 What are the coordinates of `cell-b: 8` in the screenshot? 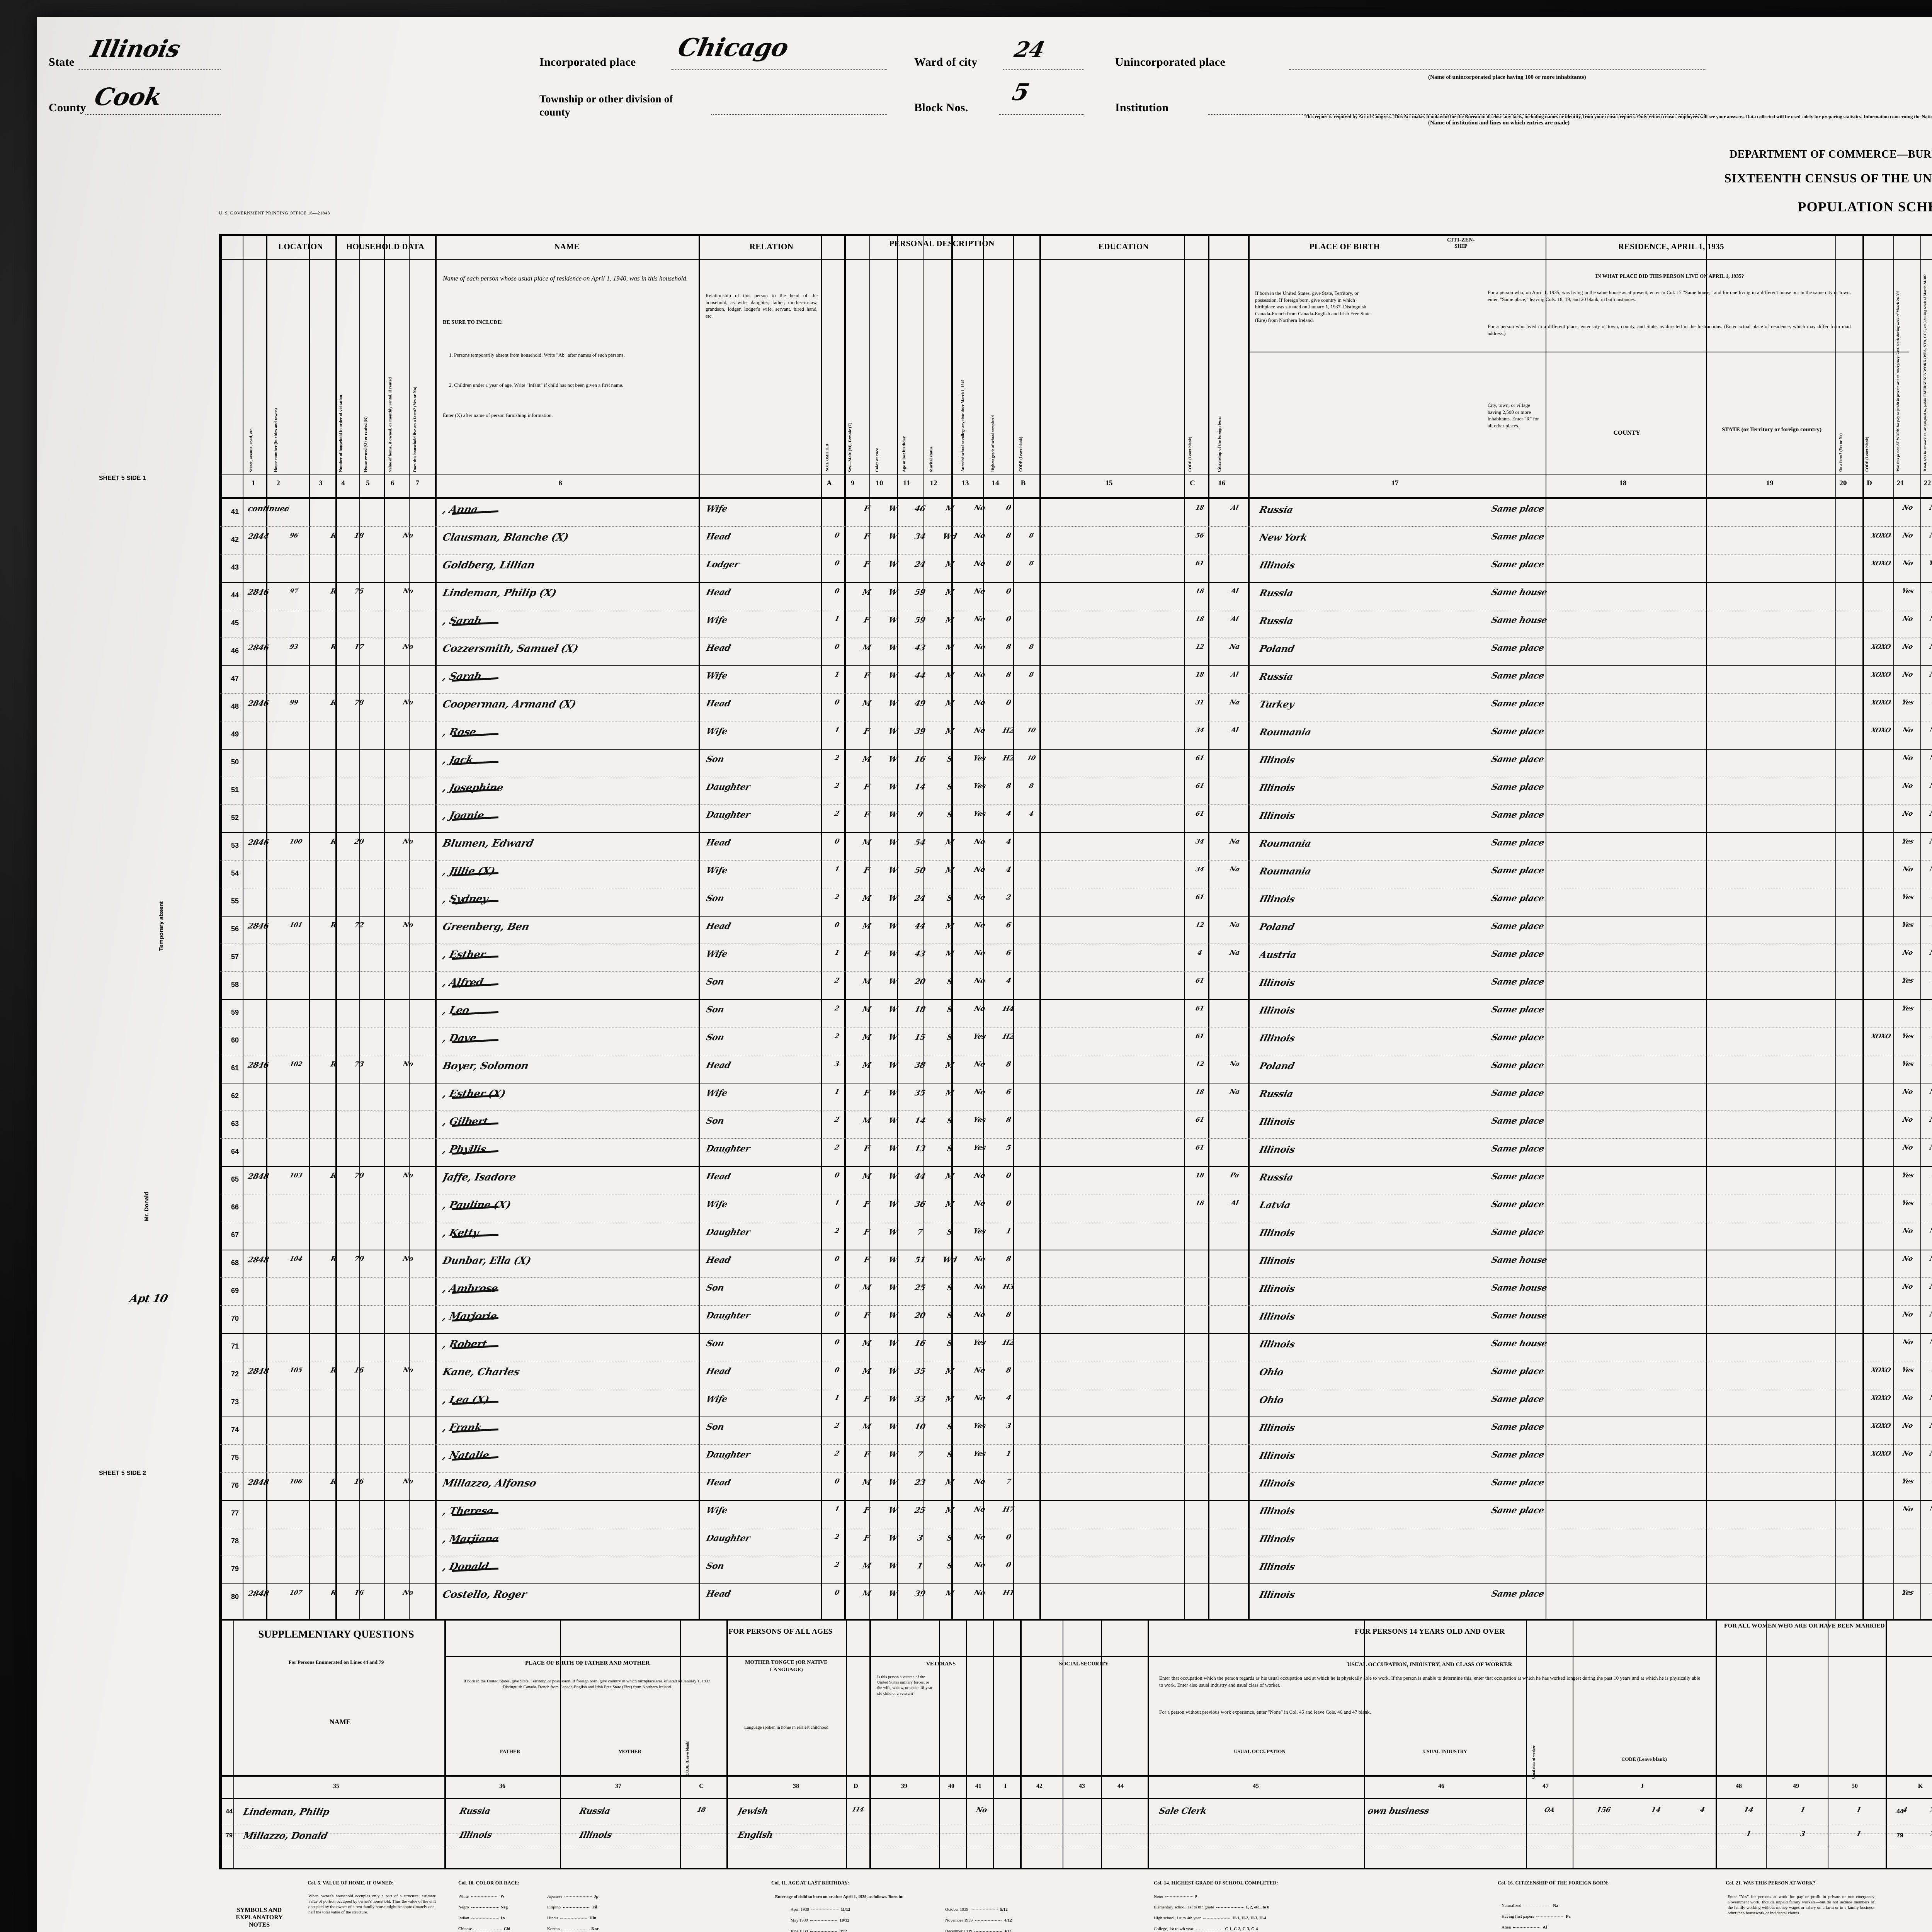 It's located at (1031, 535).